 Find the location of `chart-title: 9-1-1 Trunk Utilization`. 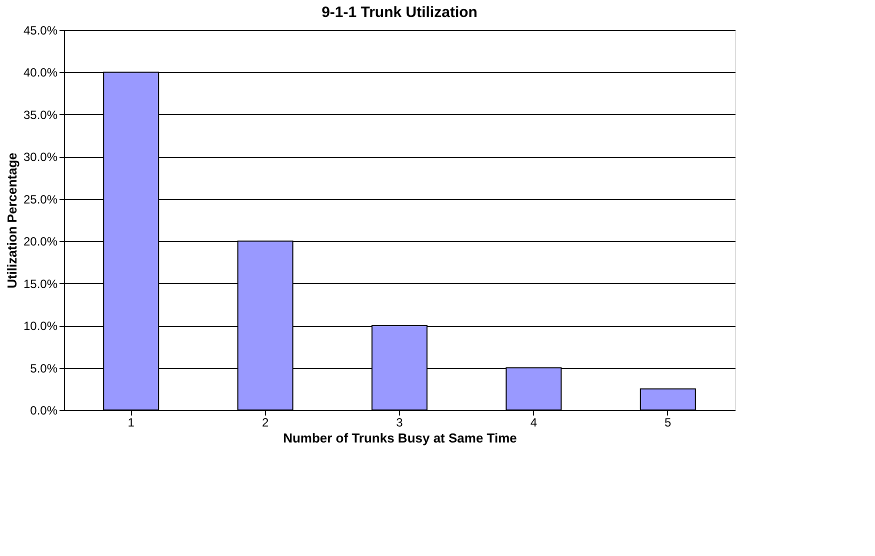

chart-title: 9-1-1 Trunk Utilization is located at coordinates (400, 12).